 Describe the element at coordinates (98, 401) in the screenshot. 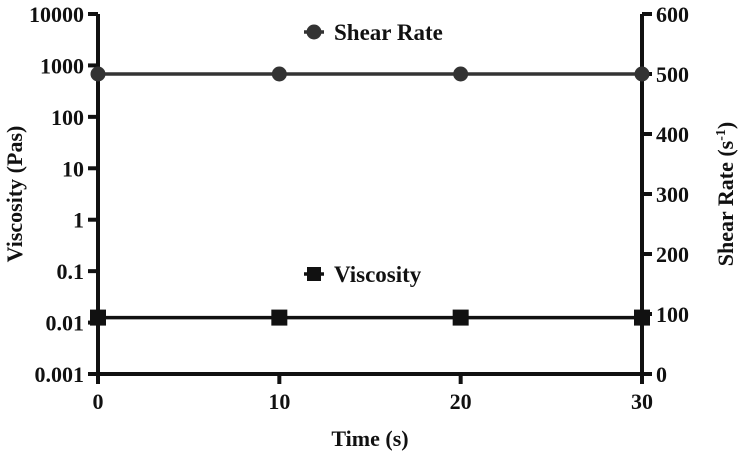

I see `x-tick-label: 0` at that location.